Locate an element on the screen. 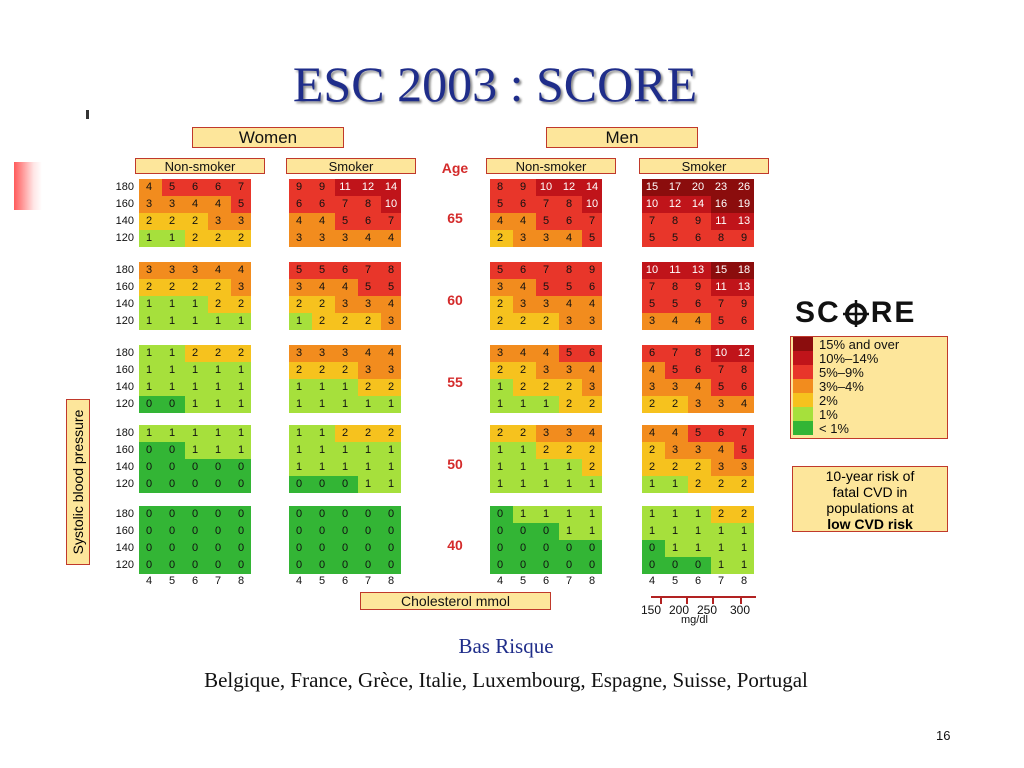 This screenshot has width=1024, height=768. risk-cell: 13 is located at coordinates (744, 221).